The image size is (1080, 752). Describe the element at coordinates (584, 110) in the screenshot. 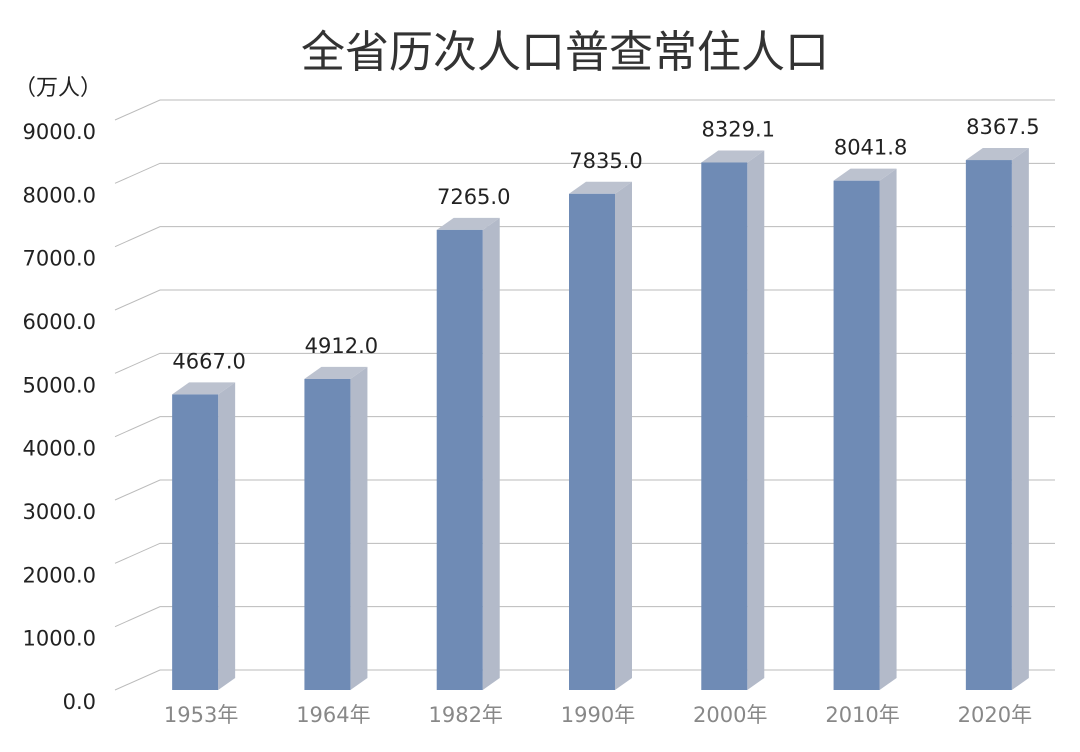

I see `grid-line` at that location.